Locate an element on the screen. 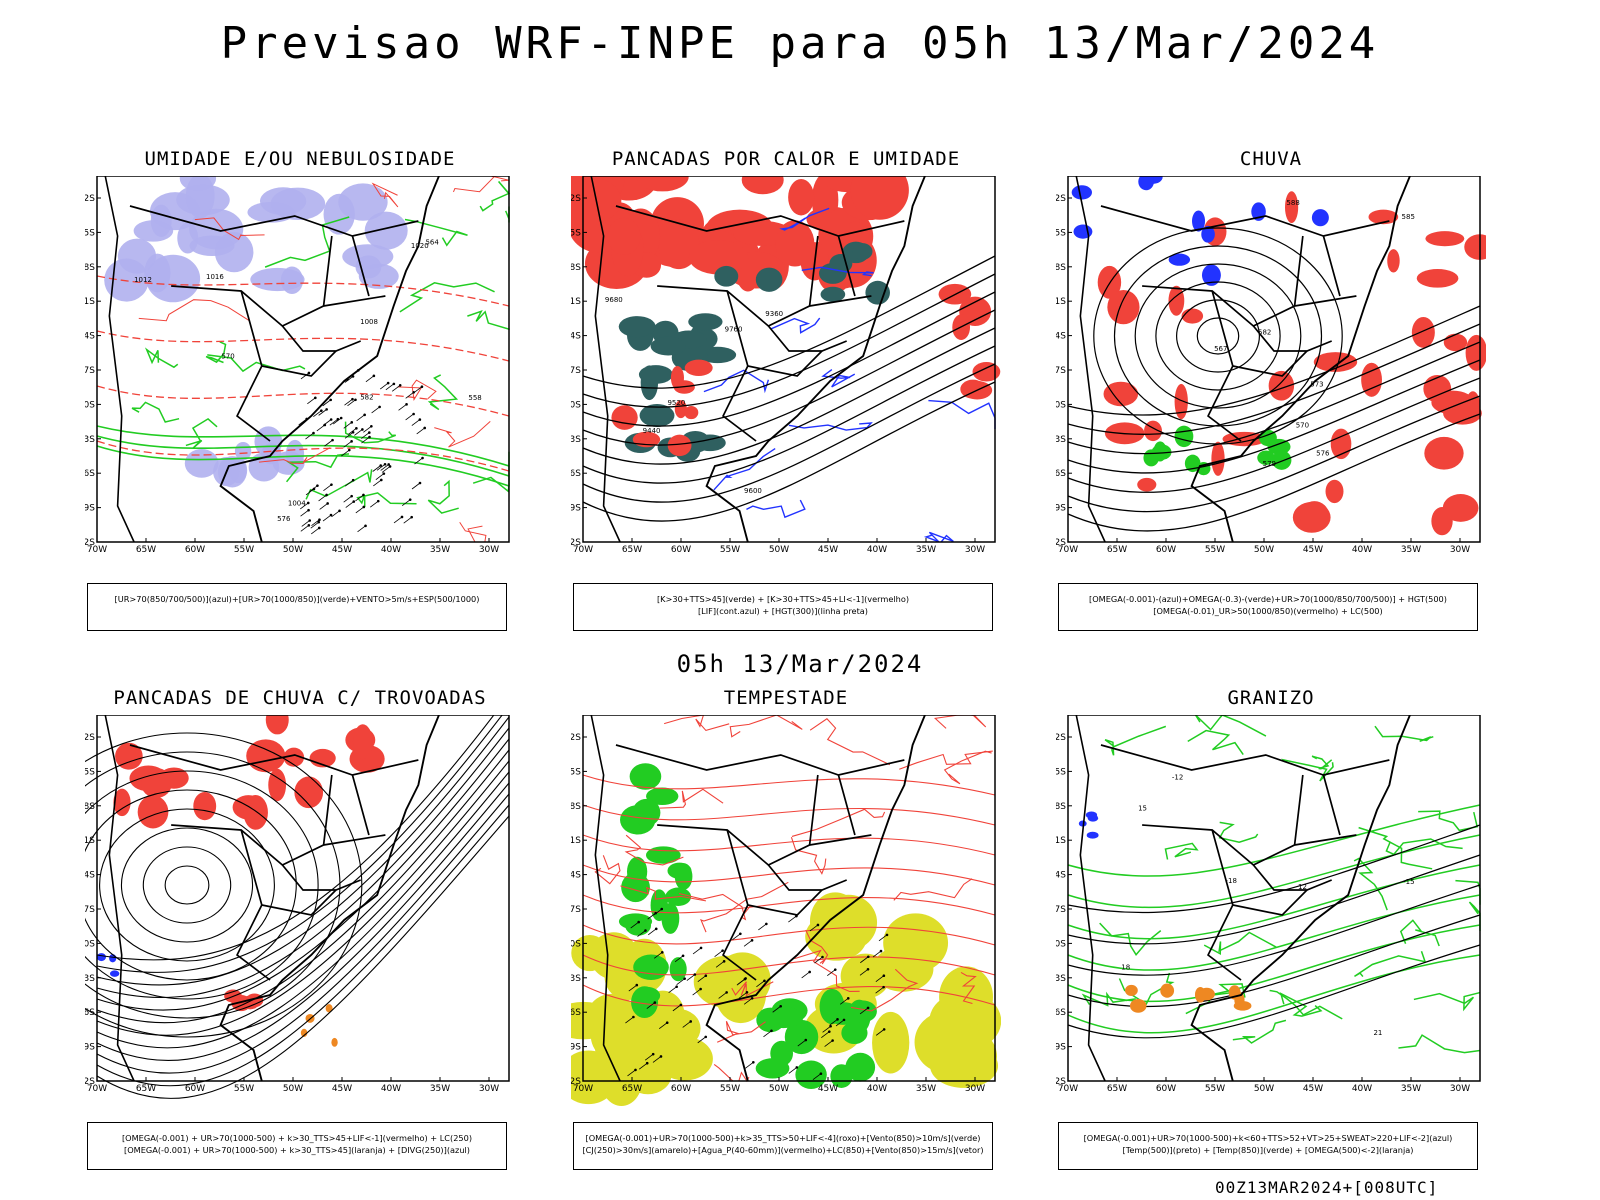 This screenshot has width=1600, height=1200. lon-tick-label: 50W is located at coordinates (1264, 1089).